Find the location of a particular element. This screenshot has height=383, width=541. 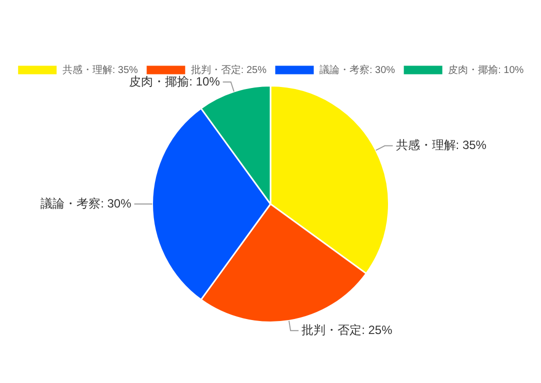

slice-label: 共感・理解: 35% is located at coordinates (441, 145).